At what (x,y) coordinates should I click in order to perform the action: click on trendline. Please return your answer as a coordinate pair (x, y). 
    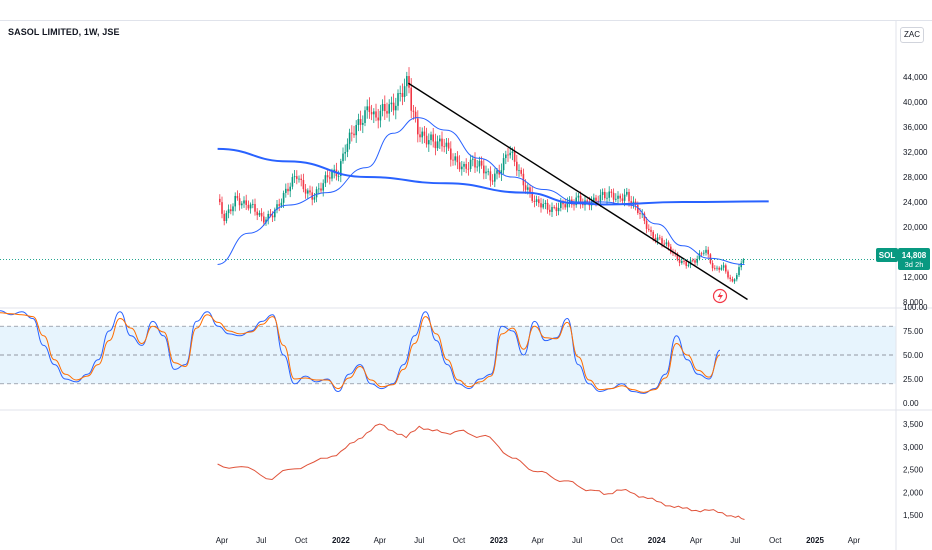
    Looking at the image, I should click on (577, 191).